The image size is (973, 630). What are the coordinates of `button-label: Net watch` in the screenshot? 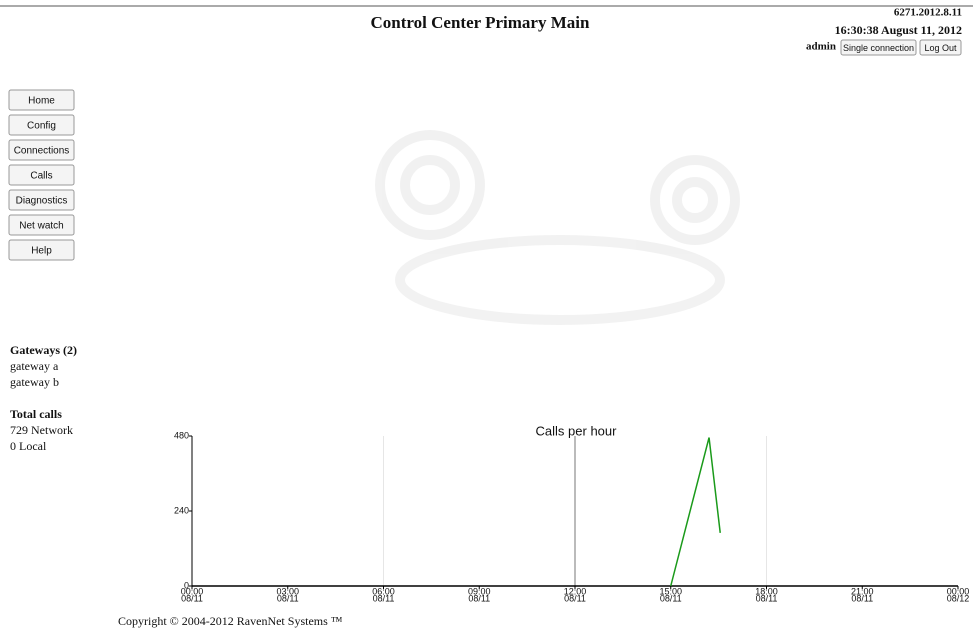 It's located at (41, 226).